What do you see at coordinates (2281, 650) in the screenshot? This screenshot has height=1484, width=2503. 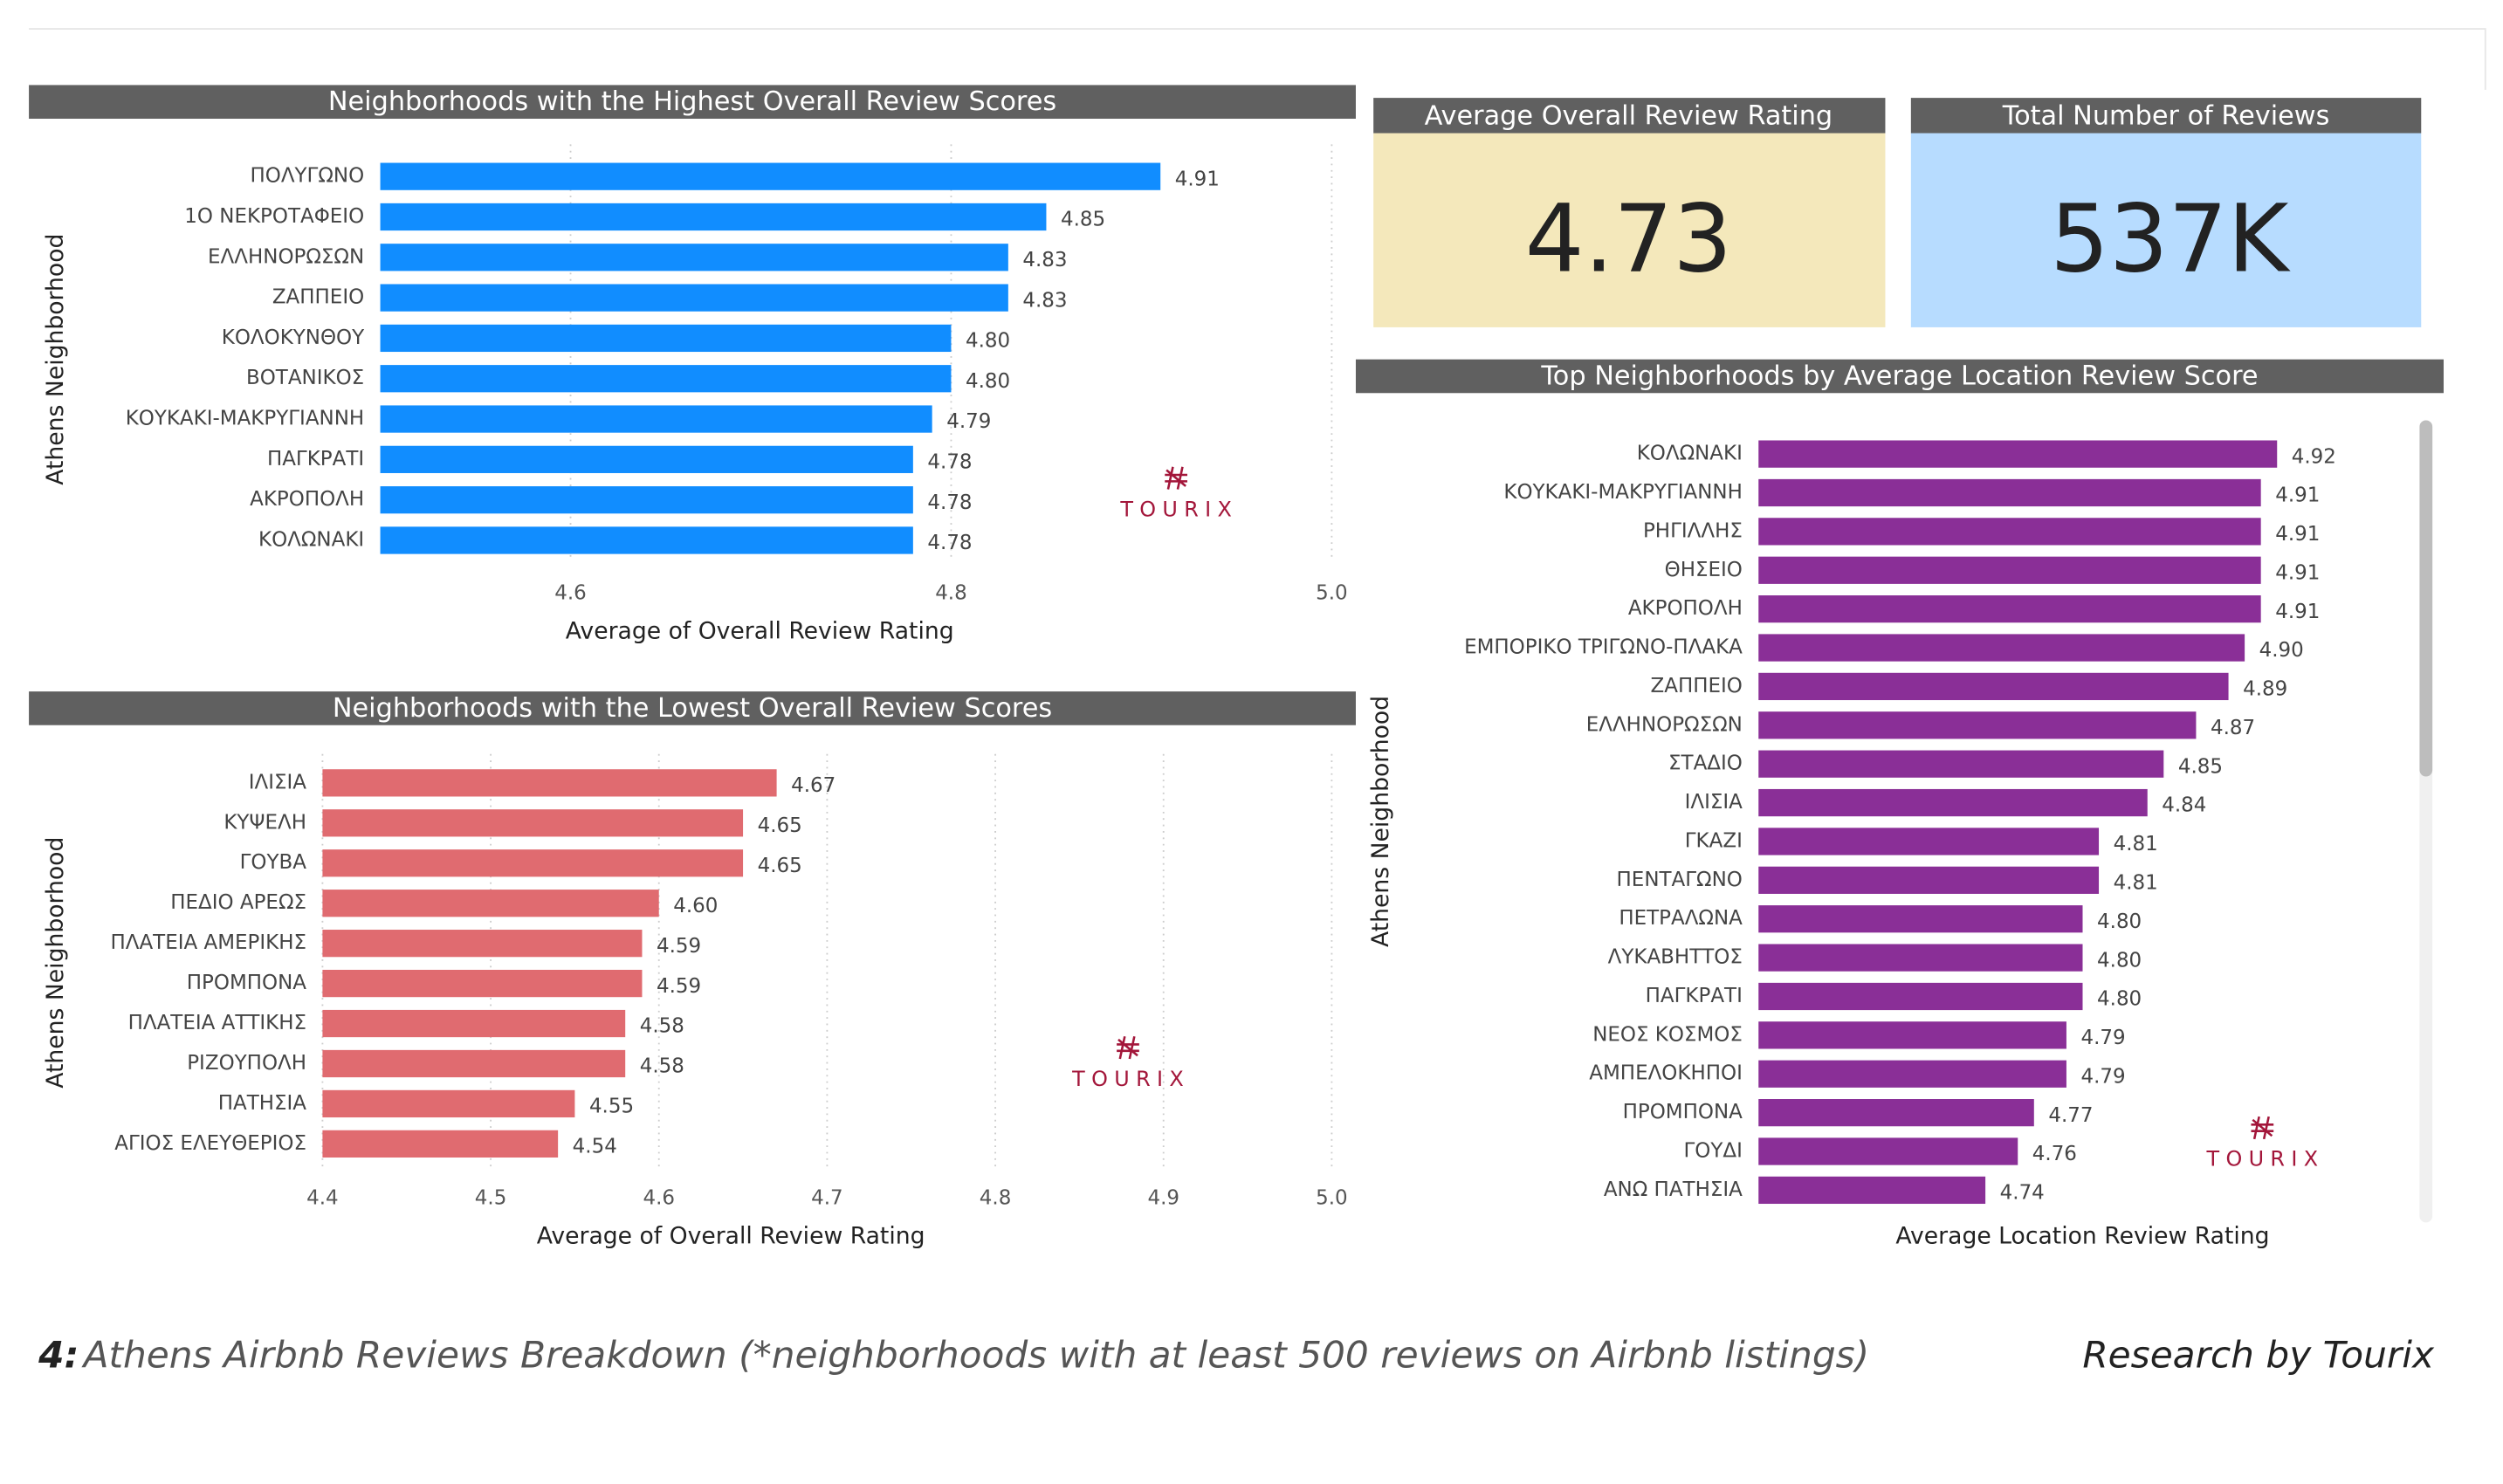 I see `value-label: 4.90` at bounding box center [2281, 650].